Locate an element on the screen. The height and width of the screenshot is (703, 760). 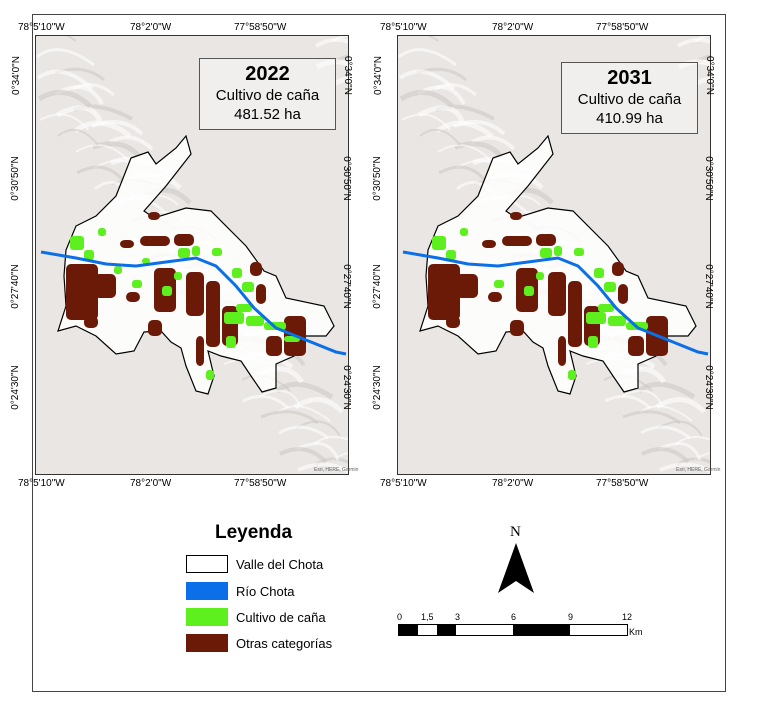
scale-tick: 0 is located at coordinates (400, 617).